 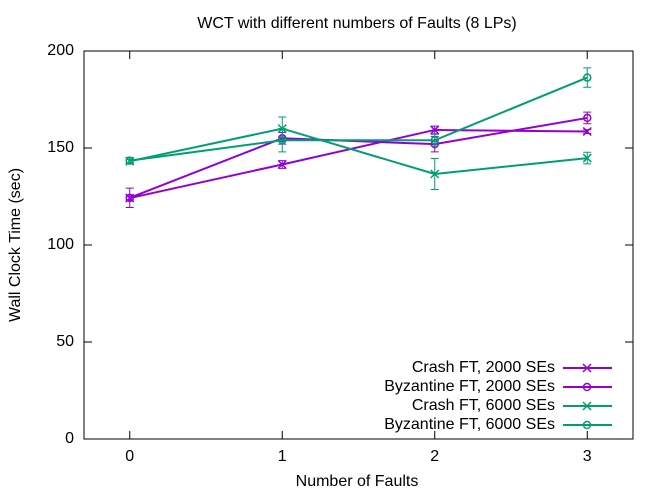 What do you see at coordinates (60, 147) in the screenshot?
I see `y-tick-label: 150` at bounding box center [60, 147].